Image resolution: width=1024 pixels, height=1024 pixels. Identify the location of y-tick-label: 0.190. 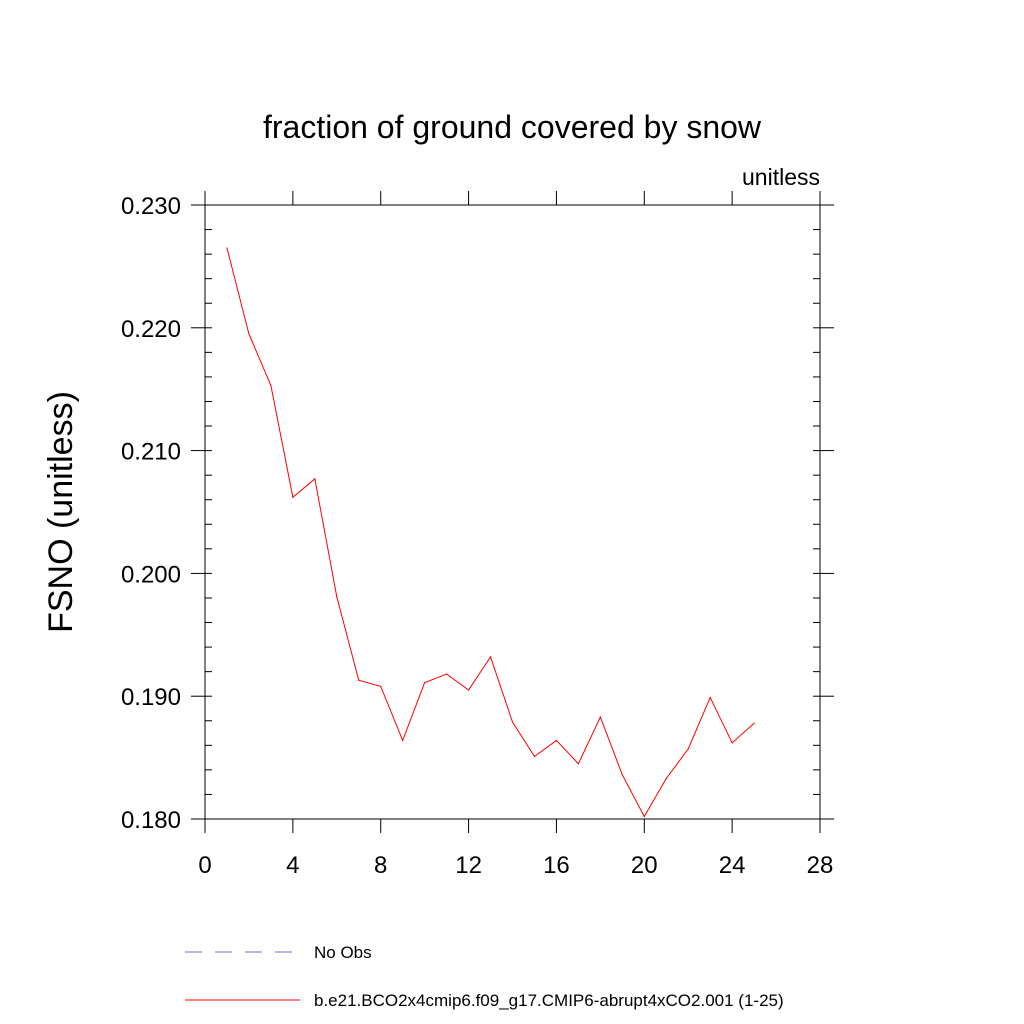
(151, 697).